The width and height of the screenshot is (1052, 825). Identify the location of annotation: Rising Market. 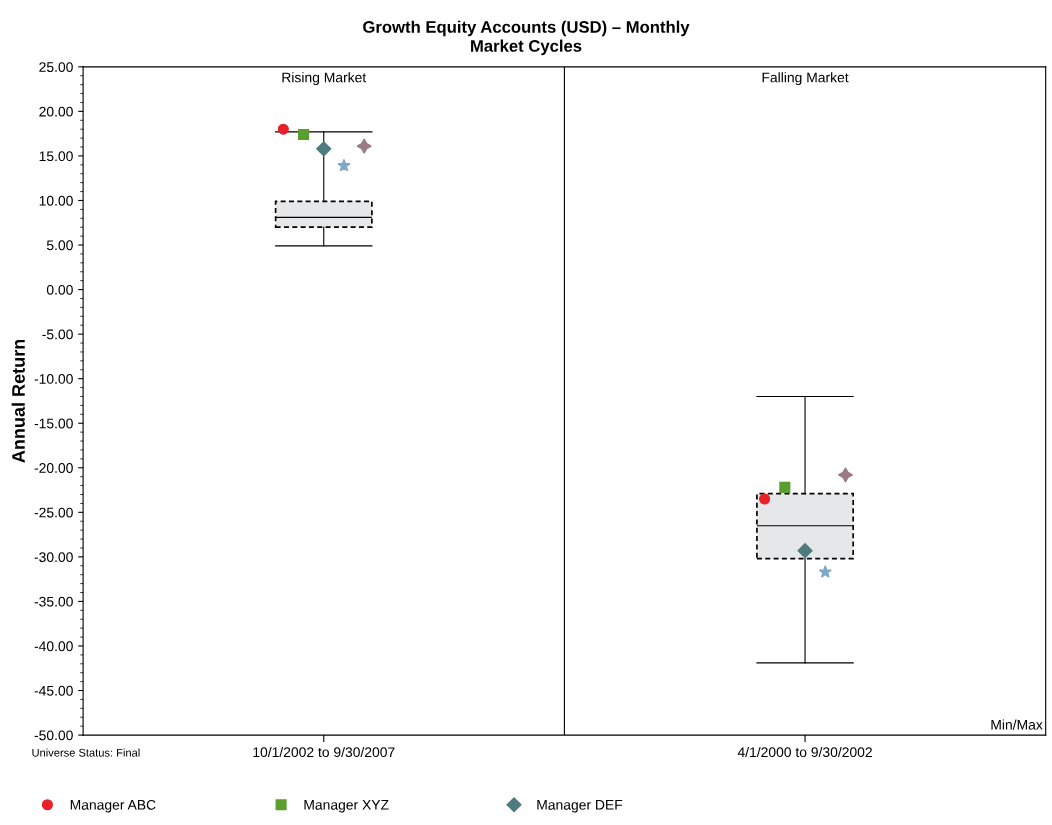
(324, 79).